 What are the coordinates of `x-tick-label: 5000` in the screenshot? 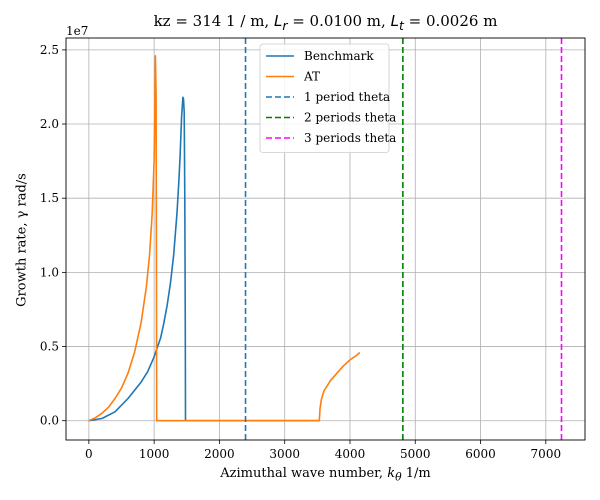 It's located at (415, 454).